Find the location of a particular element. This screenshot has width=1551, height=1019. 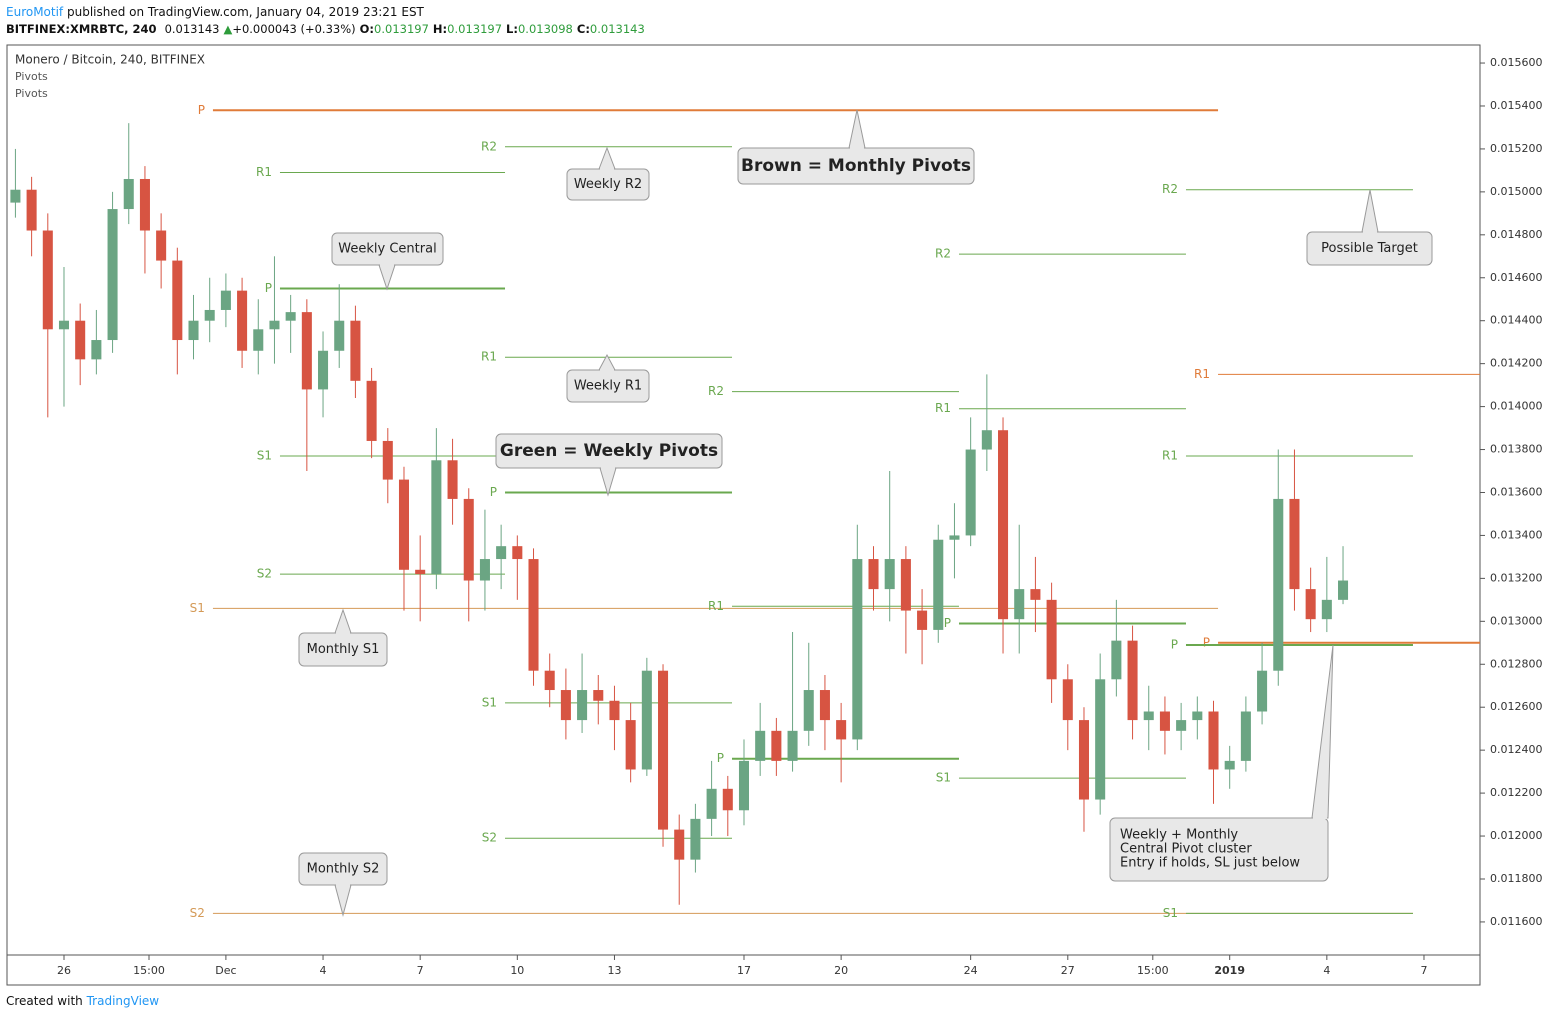

y-tick-label: 0.015200 is located at coordinates (1516, 148).